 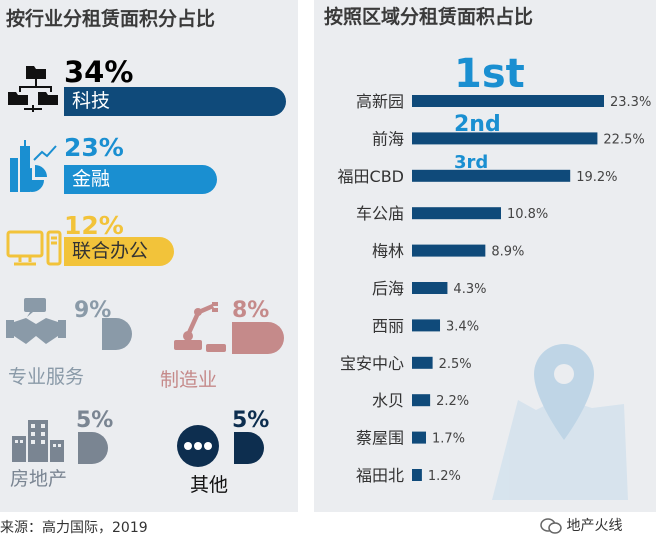 What do you see at coordinates (94, 147) in the screenshot?
I see `finance-percent: 23%` at bounding box center [94, 147].